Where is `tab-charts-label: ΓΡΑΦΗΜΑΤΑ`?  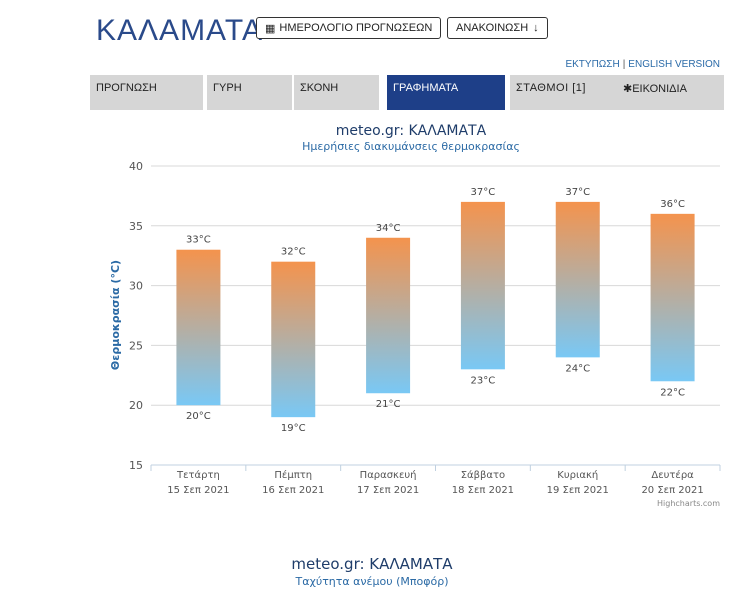
tab-charts-label: ΓΡΑΦΗΜΑΤΑ is located at coordinates (426, 88).